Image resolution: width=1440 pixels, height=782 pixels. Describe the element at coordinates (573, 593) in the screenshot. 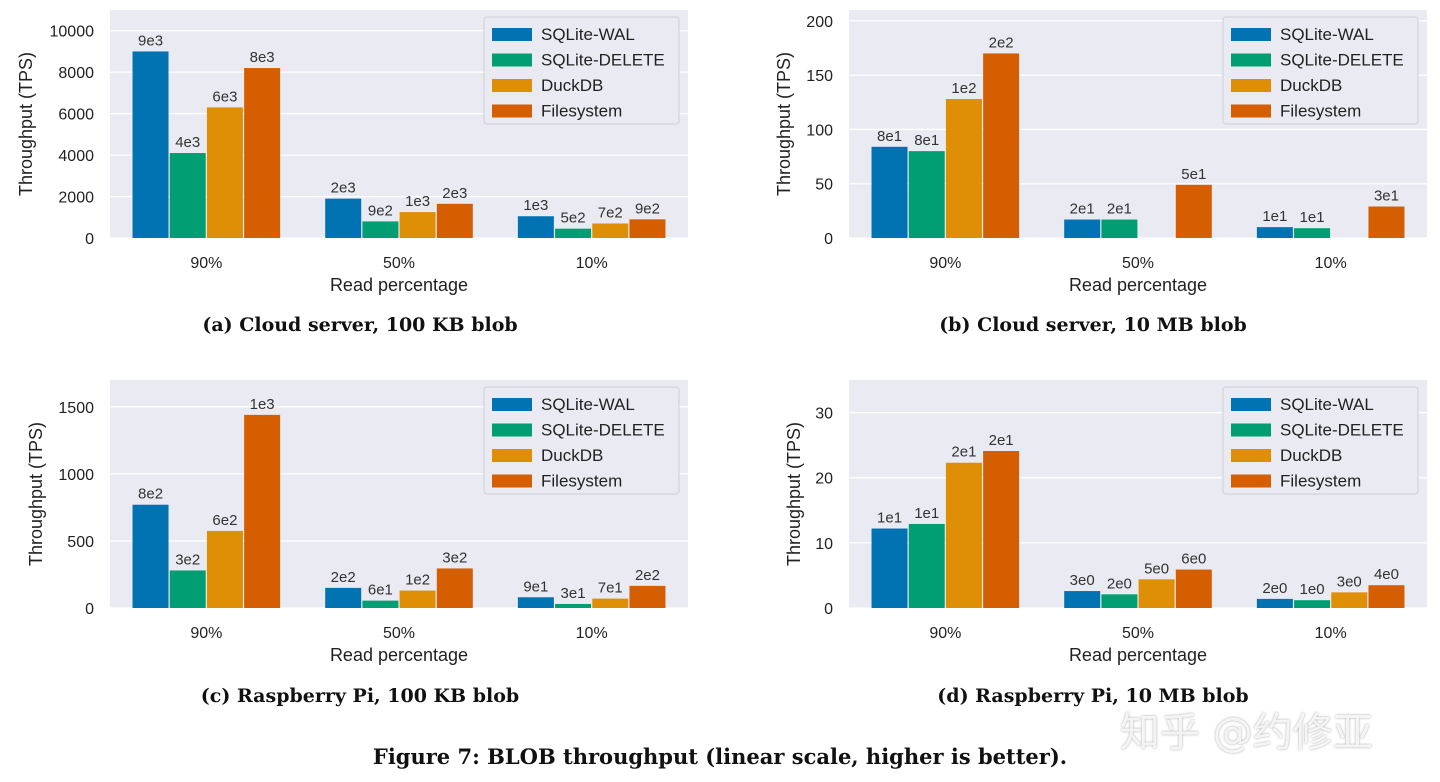

I see `chart-c-data-label: 3e1` at that location.